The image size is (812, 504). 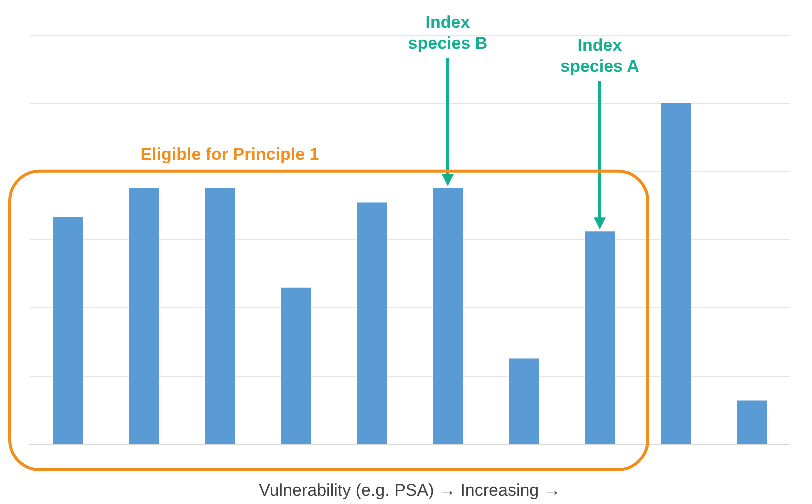 What do you see at coordinates (600, 56) in the screenshot?
I see `text: Index species A` at bounding box center [600, 56].